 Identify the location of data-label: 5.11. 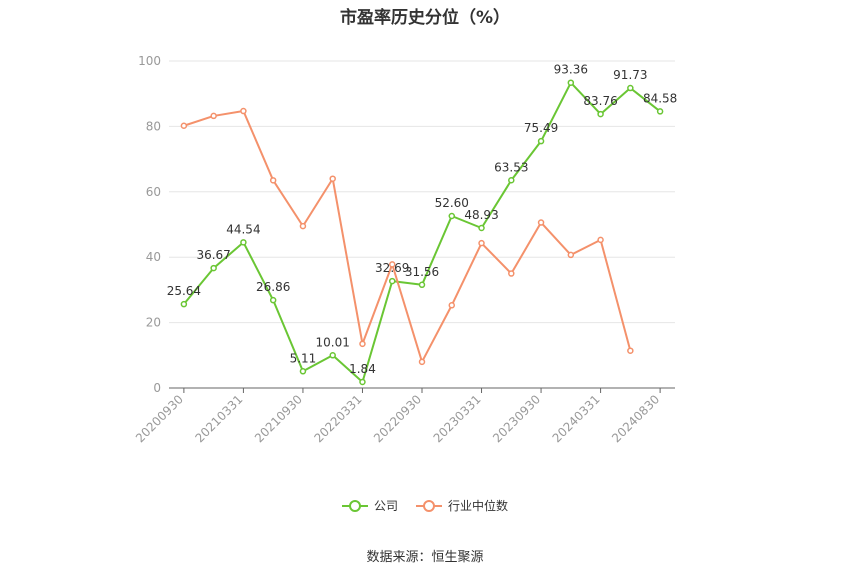
(303, 358).